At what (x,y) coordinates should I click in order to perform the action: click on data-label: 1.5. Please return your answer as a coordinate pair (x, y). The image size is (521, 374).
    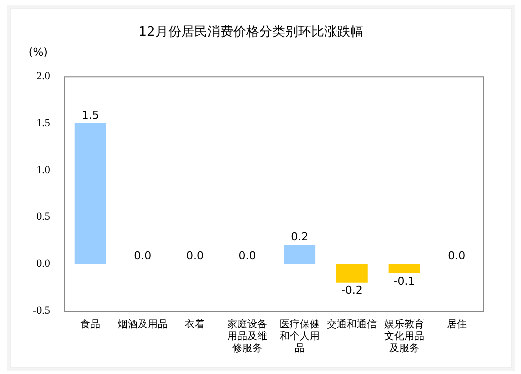
    Looking at the image, I should click on (91, 115).